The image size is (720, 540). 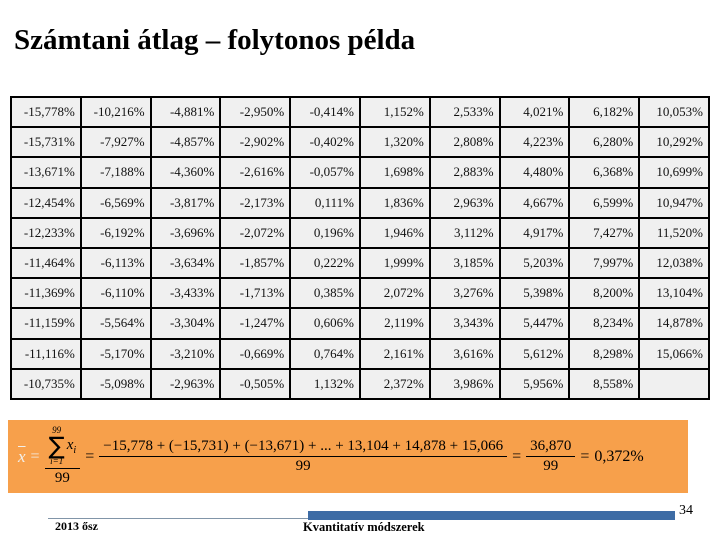 I want to click on table-cell: 13,104%, so click(x=674, y=293).